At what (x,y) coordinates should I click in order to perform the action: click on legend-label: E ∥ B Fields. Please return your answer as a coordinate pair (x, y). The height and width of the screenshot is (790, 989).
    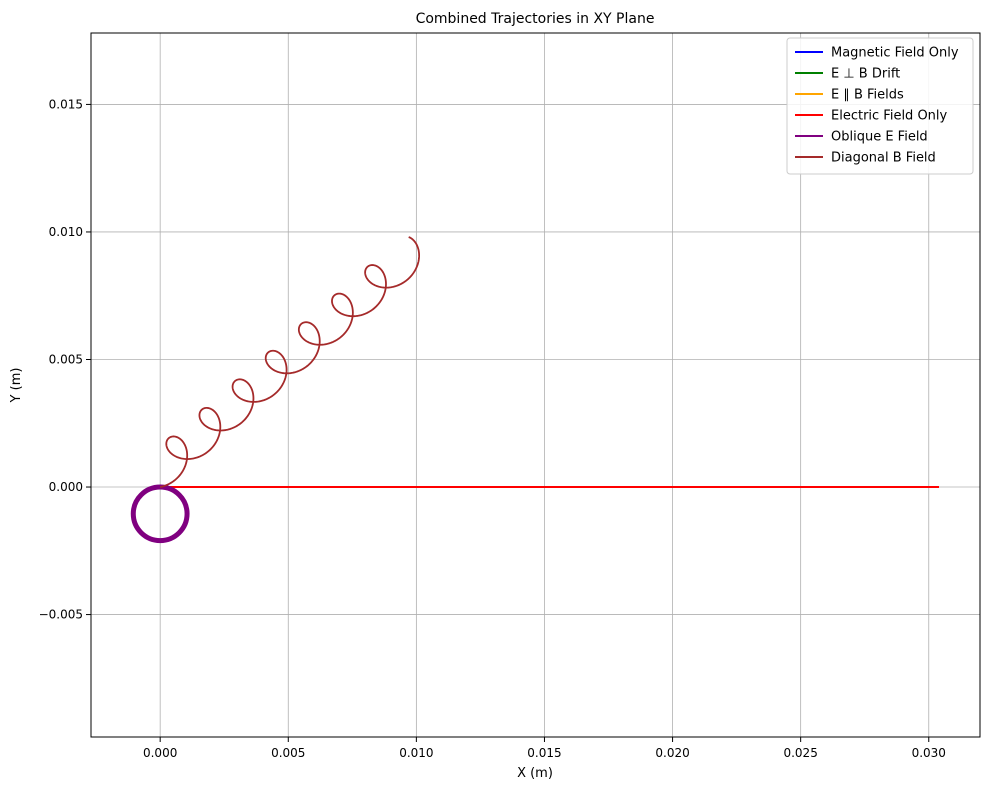
    Looking at the image, I should click on (867, 95).